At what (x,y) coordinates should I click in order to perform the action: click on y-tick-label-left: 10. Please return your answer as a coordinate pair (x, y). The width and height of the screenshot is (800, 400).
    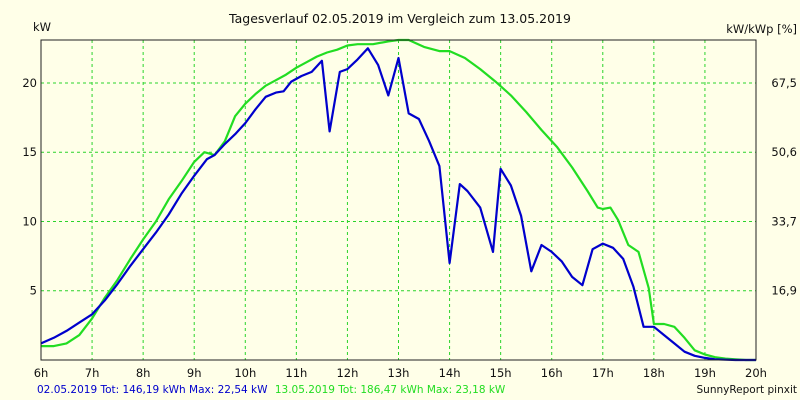
    Looking at the image, I should click on (29, 221).